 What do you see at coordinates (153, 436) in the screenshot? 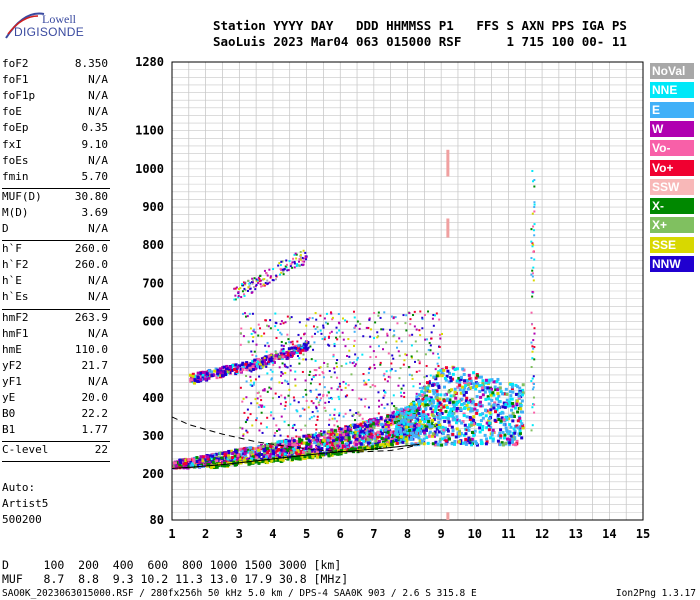
I see `y-tick-label: 300` at bounding box center [153, 436].